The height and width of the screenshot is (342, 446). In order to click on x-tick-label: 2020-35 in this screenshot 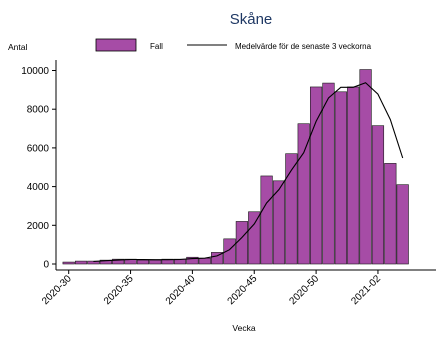, I will do `click(119, 290)`.